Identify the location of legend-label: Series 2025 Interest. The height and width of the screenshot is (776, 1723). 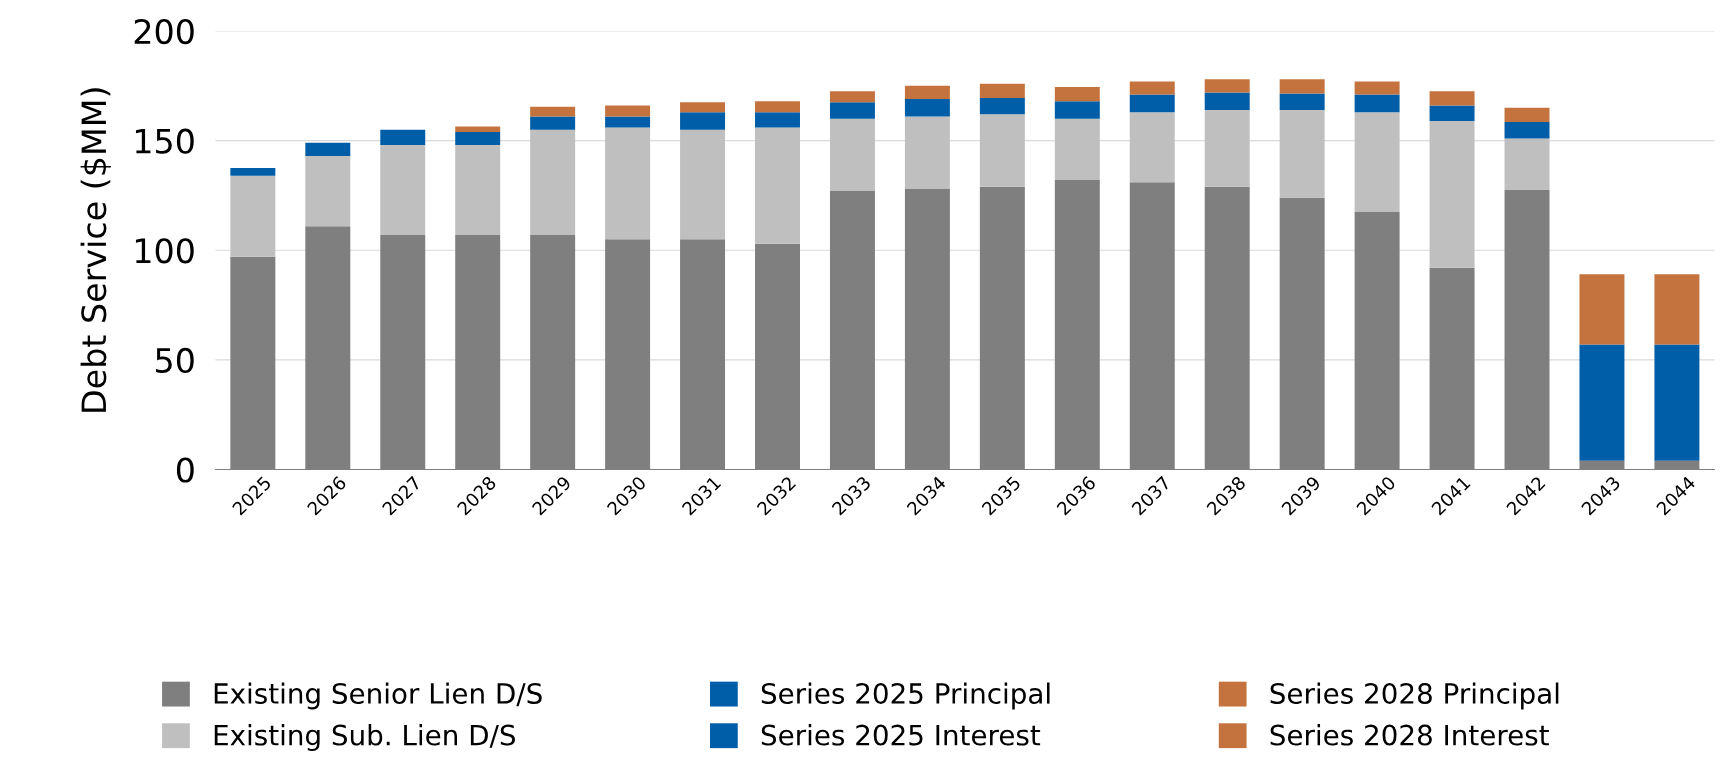
(901, 735).